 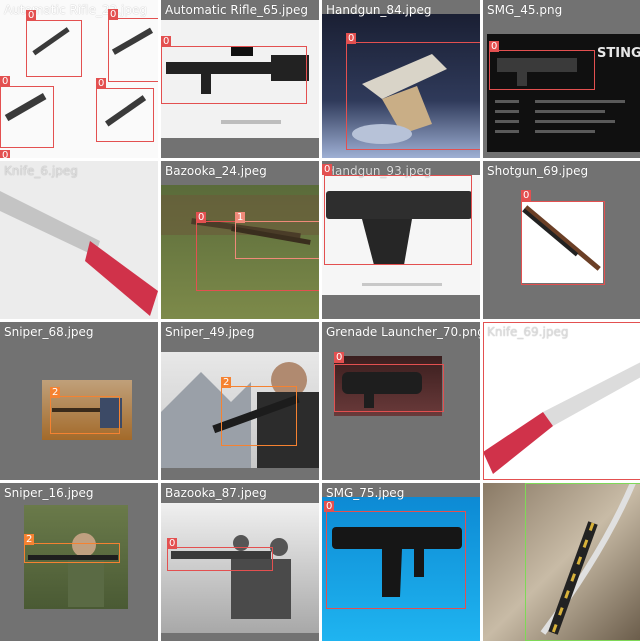 I want to click on mosaic-tile-14: Bazooka_87.jpeg 0, so click(x=240, y=562).